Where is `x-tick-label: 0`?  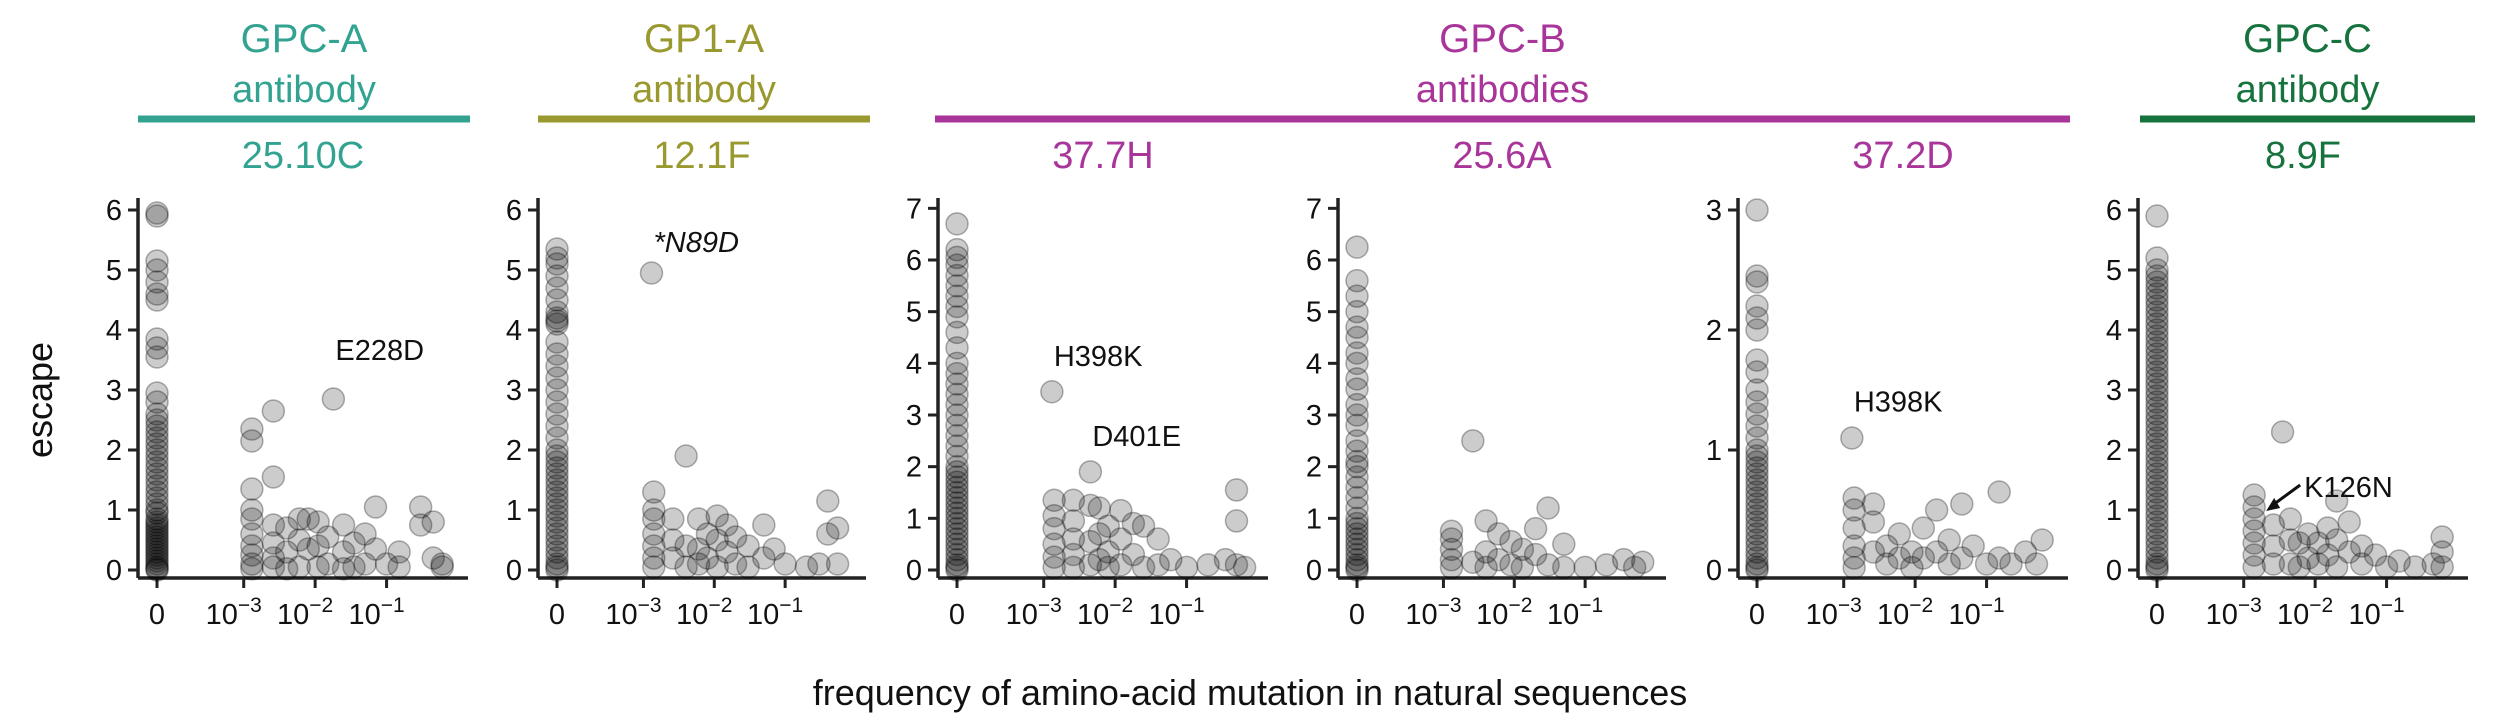
x-tick-label: 0 is located at coordinates (157, 615).